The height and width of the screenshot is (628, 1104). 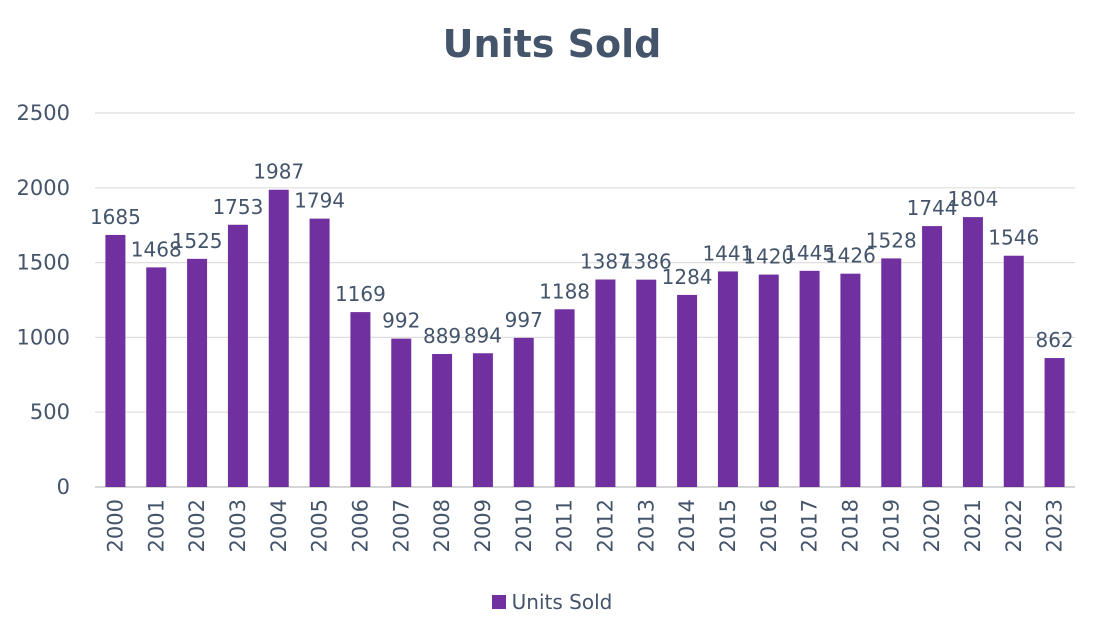 What do you see at coordinates (50, 412) in the screenshot?
I see `y-tick-label: 500` at bounding box center [50, 412].